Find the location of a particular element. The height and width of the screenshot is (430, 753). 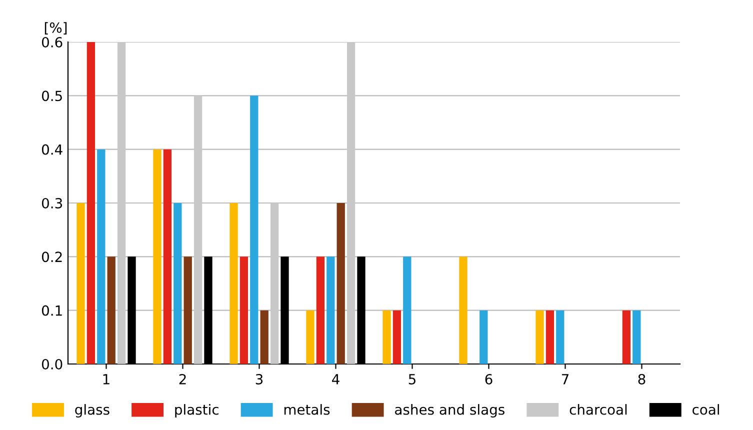

legend-label: charcoal is located at coordinates (598, 409).